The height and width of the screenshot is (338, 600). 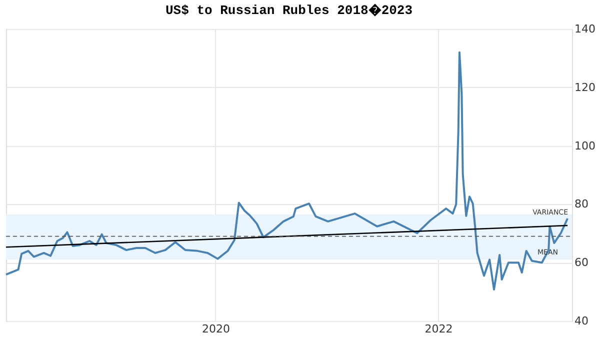 What do you see at coordinates (585, 29) in the screenshot?
I see `y-tick-label: 140` at bounding box center [585, 29].